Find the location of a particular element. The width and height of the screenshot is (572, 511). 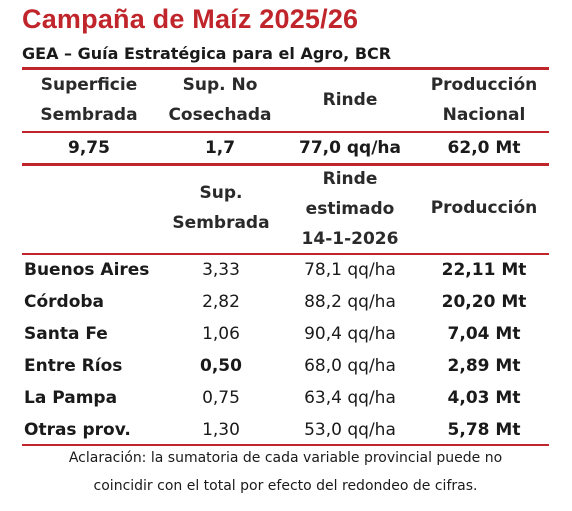

province-sup: 1,06 is located at coordinates (221, 334).